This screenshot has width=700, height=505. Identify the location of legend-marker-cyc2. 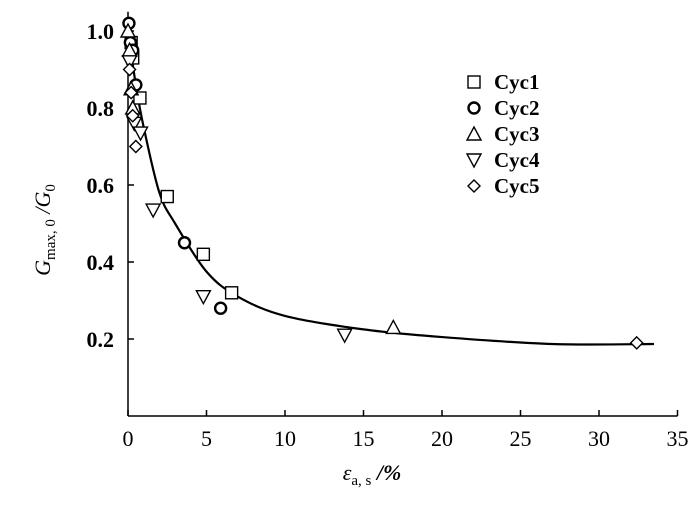
(474, 108).